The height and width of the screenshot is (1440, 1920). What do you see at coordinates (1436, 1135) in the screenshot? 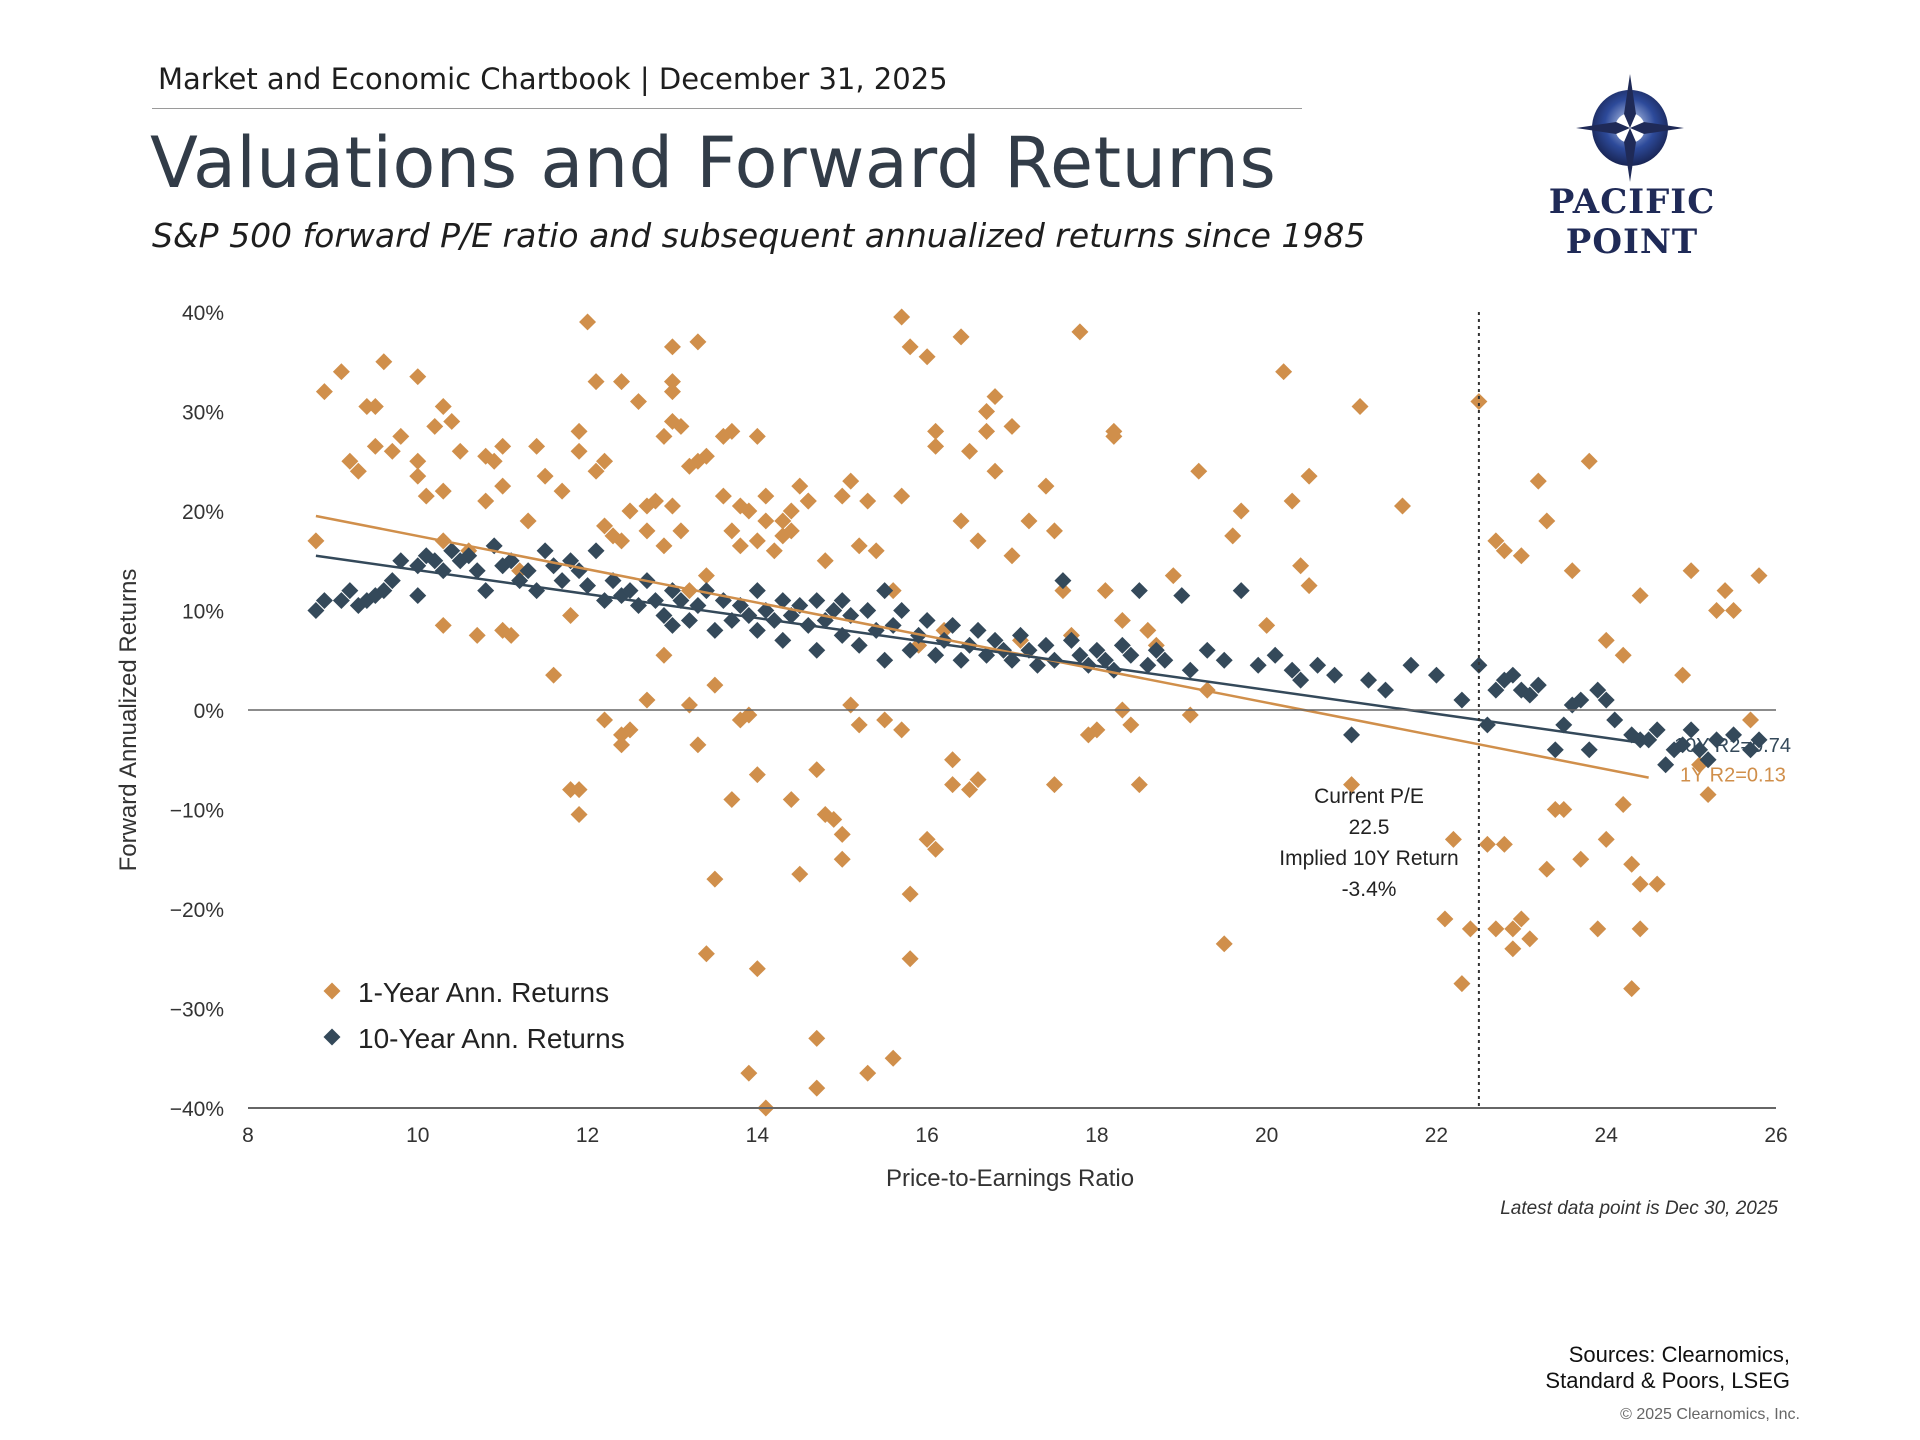
I see `x-tick-label: 22` at bounding box center [1436, 1135].